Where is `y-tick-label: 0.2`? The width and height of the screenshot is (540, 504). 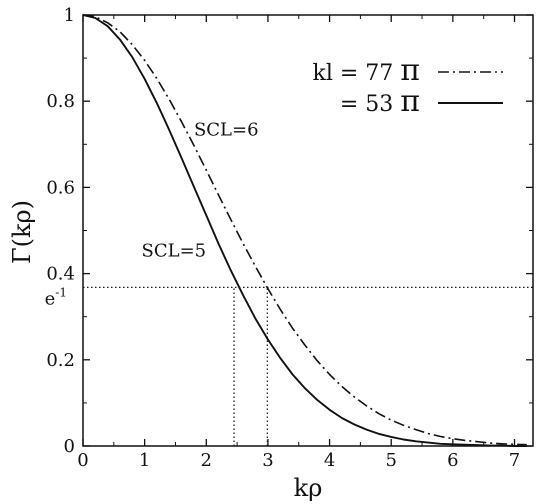
y-tick-label: 0.2 is located at coordinates (60, 360).